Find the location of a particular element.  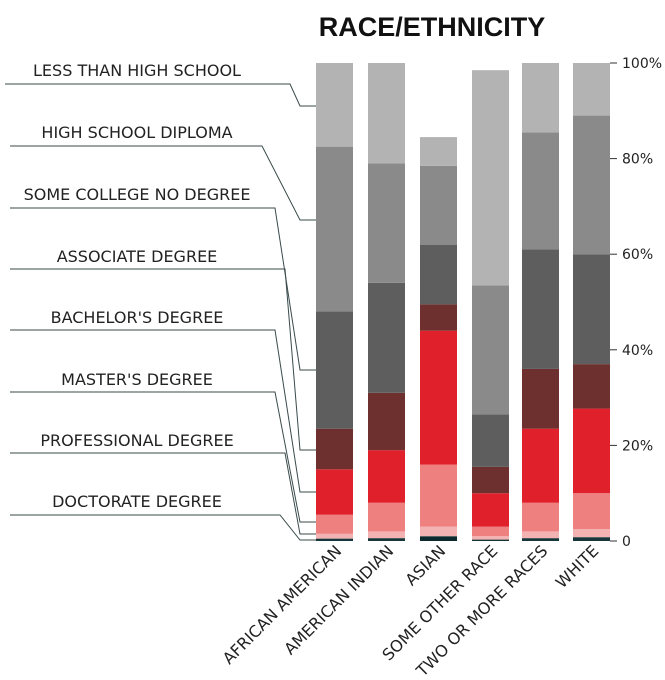

bar-some-other-race is located at coordinates (490, 305).